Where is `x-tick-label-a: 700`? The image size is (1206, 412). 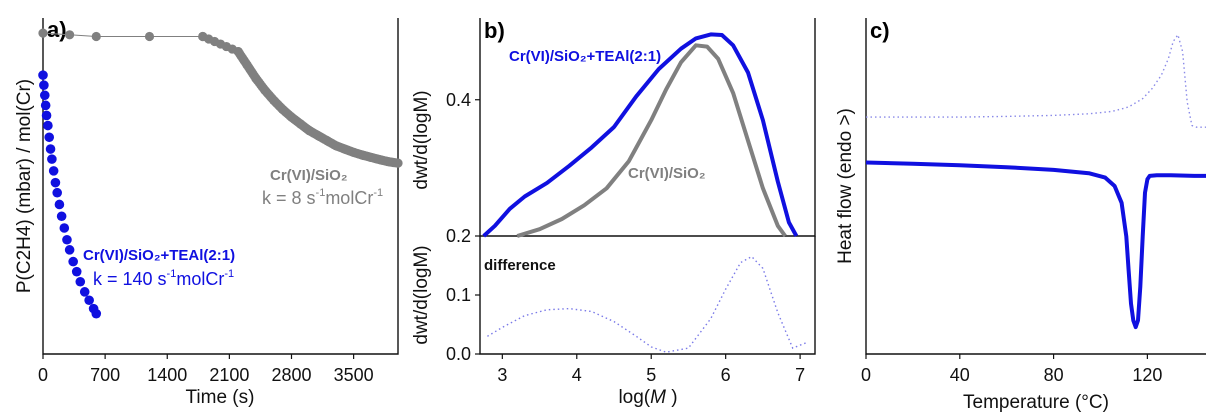 x-tick-label-a: 700 is located at coordinates (105, 375).